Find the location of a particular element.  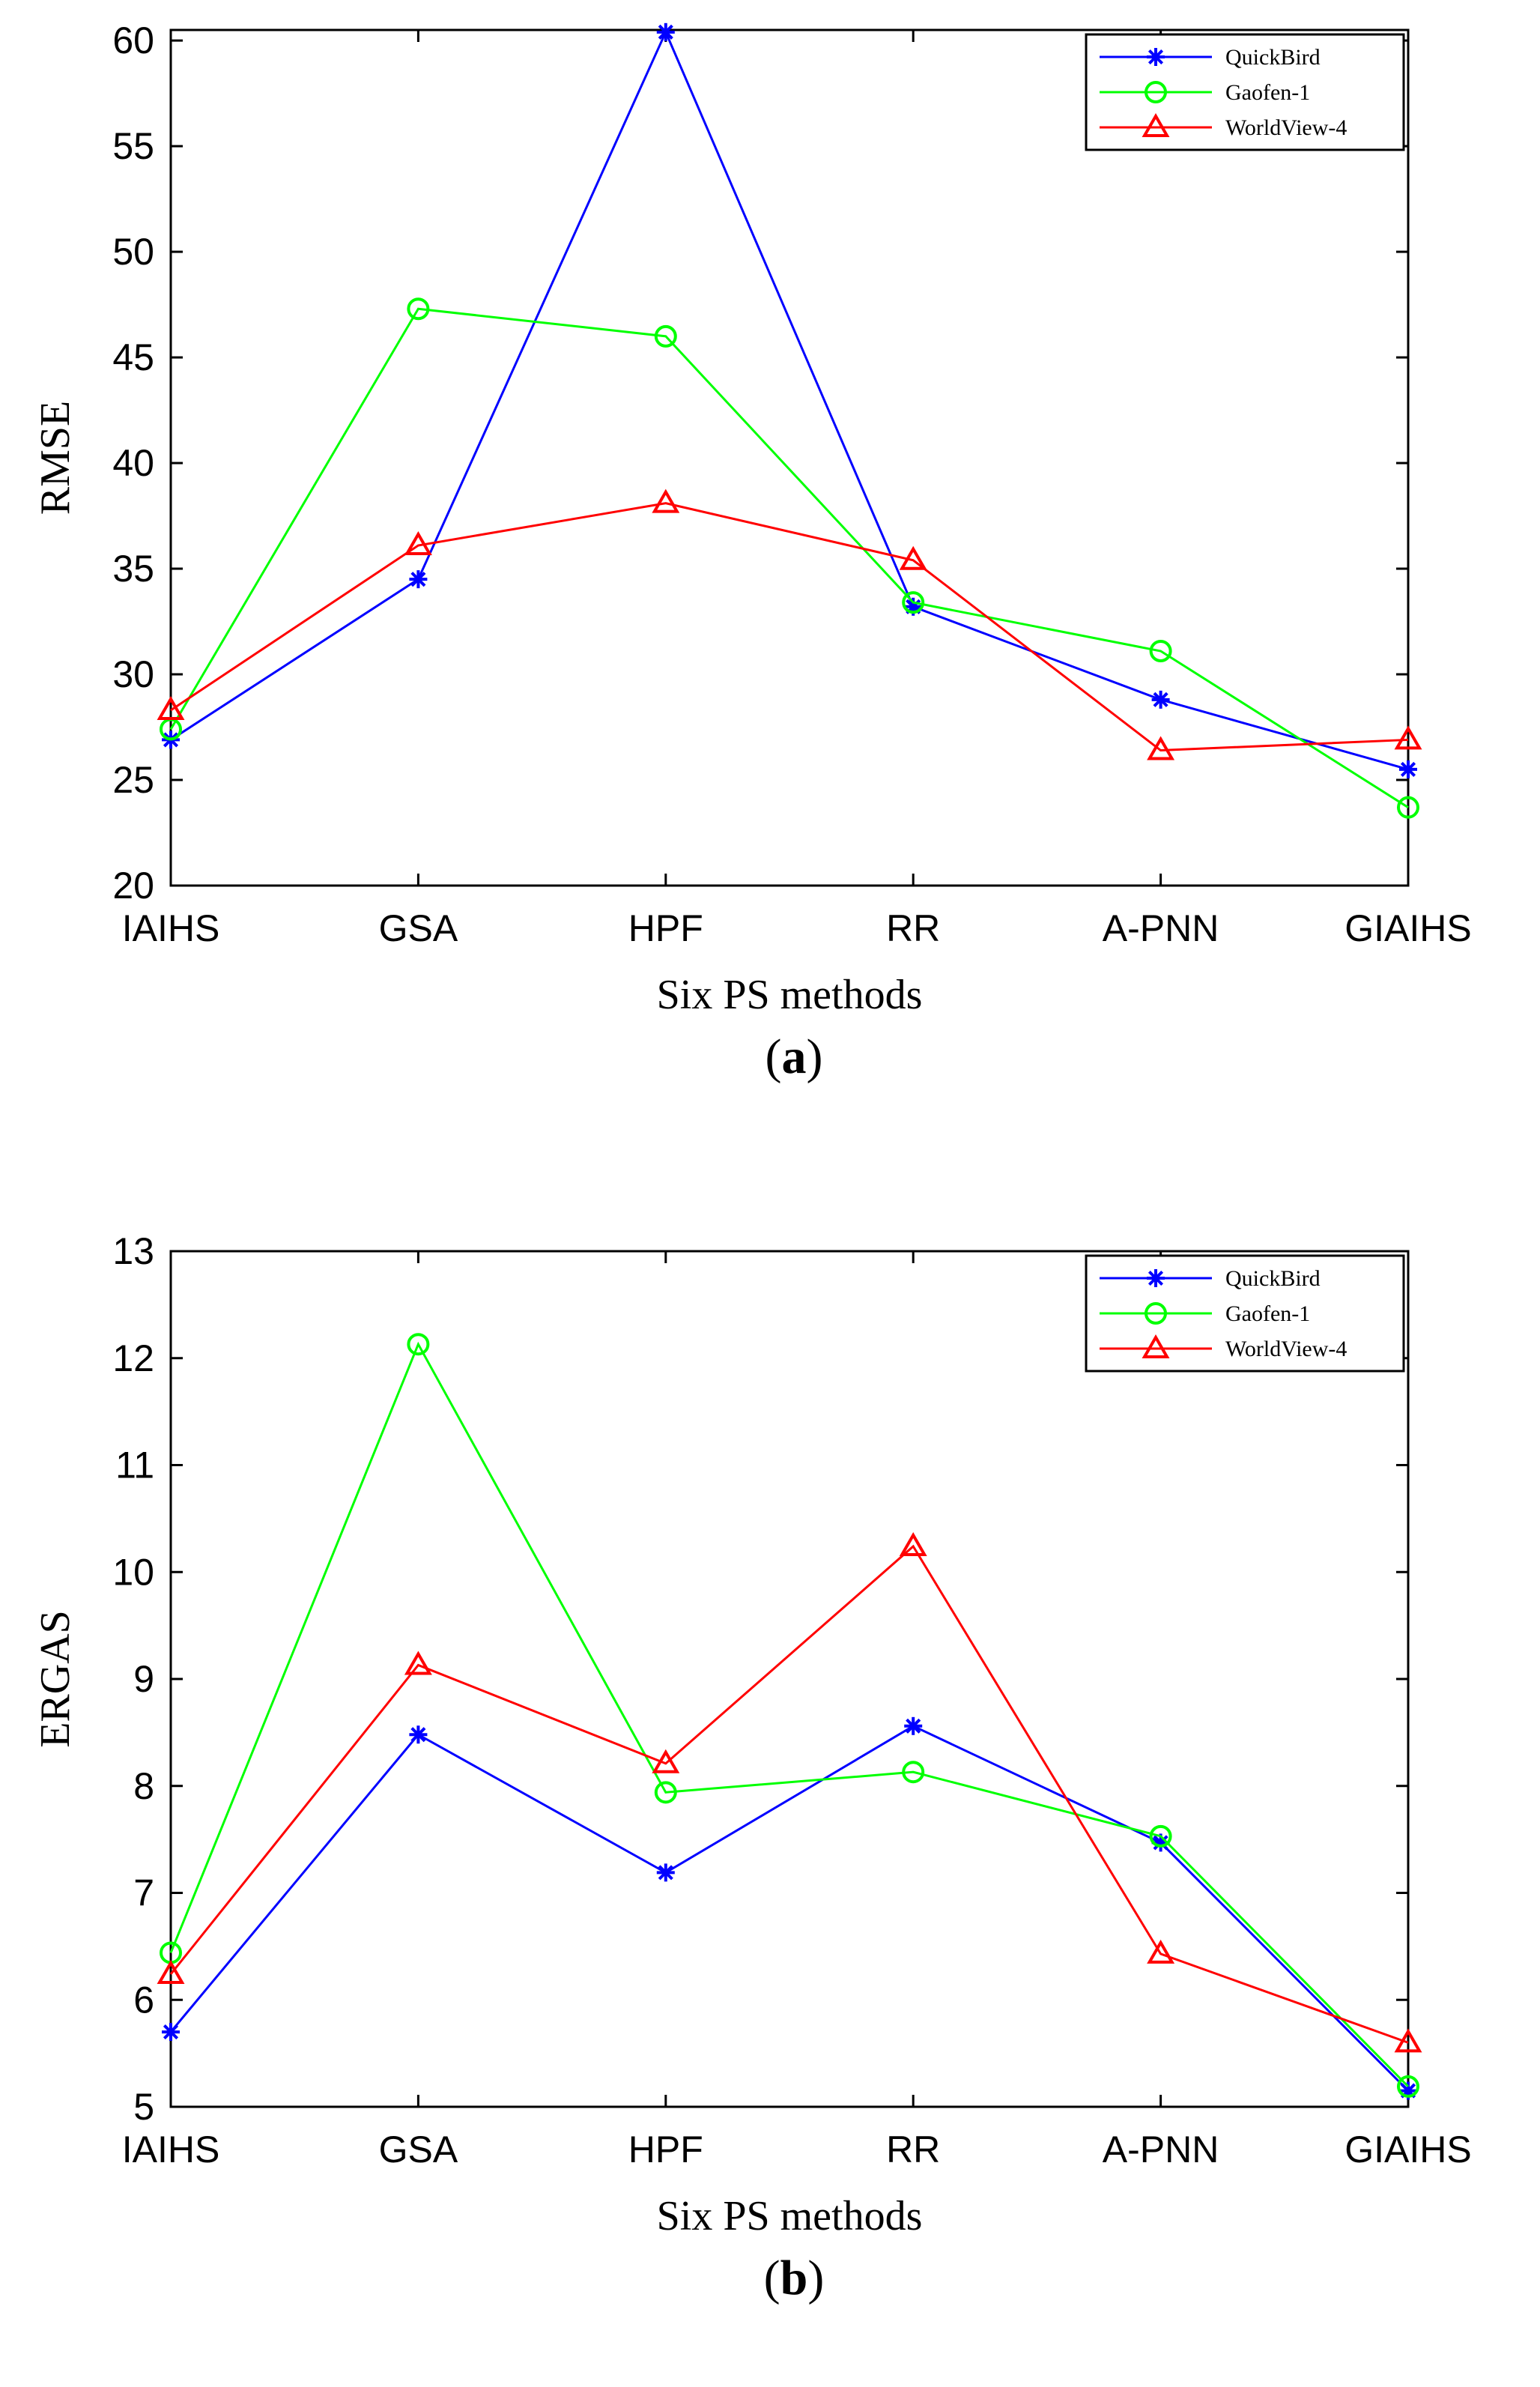

y-axis-label: ERGAS is located at coordinates (55, 1679).